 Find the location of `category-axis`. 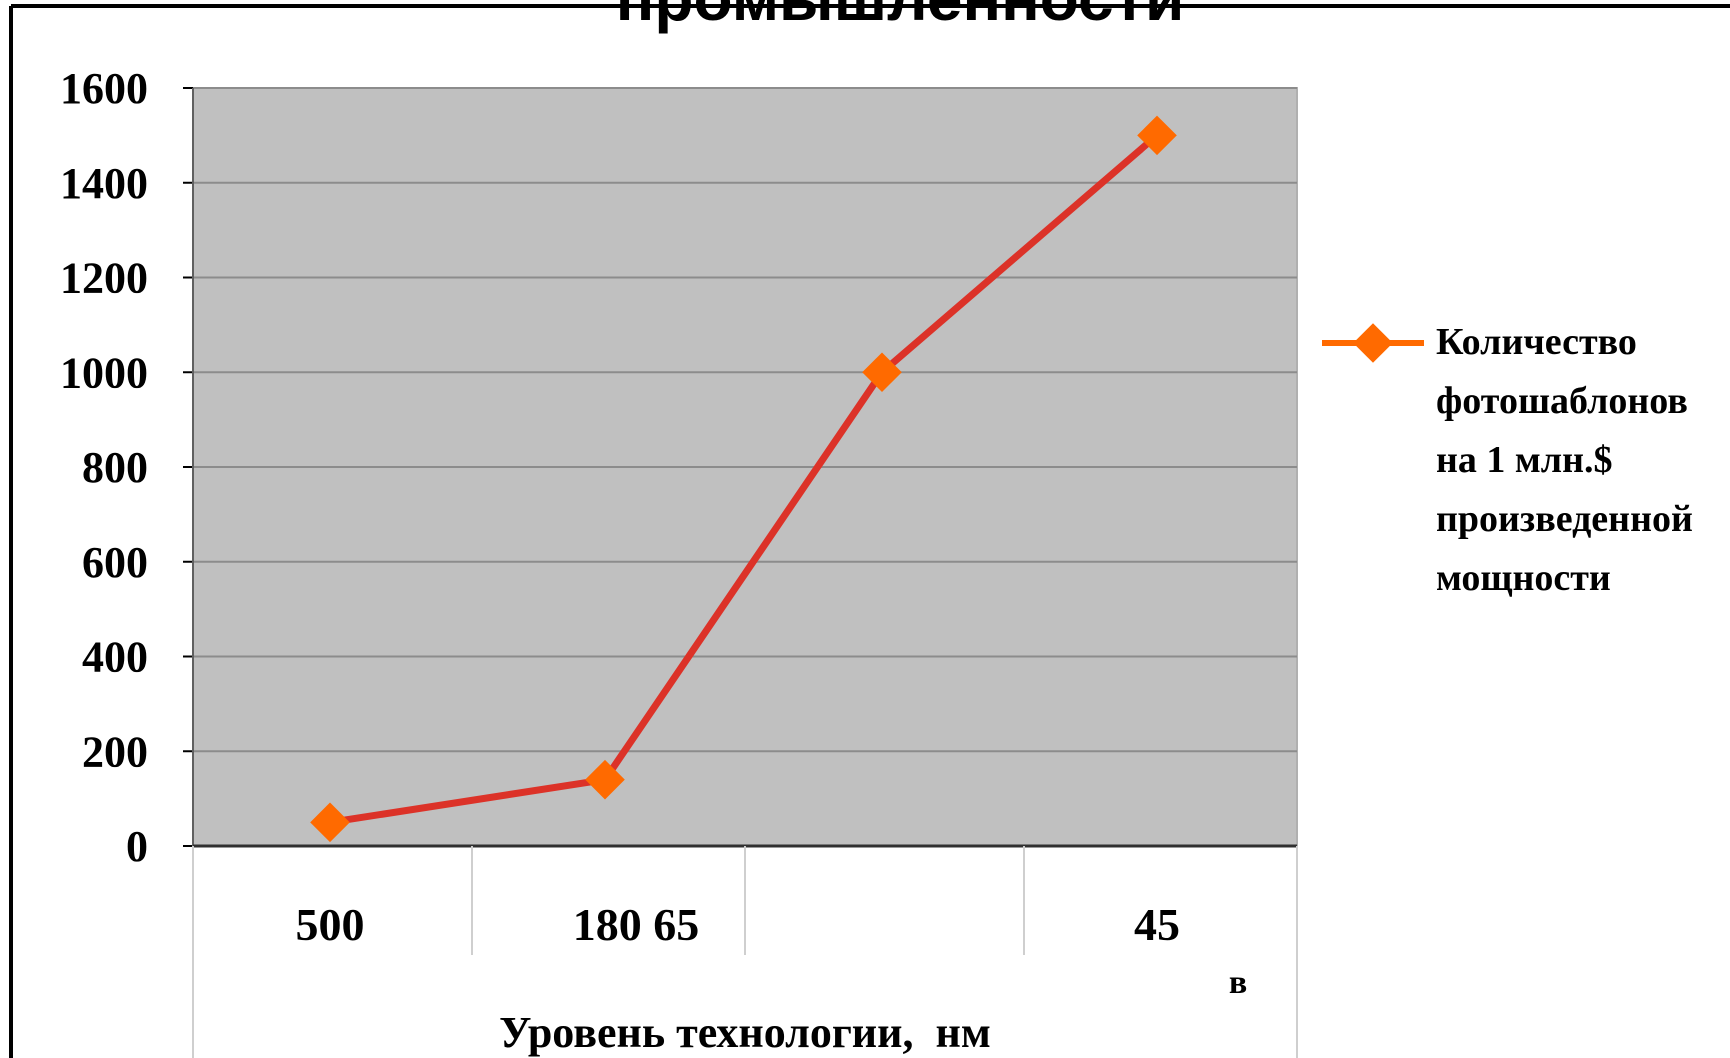

category-axis is located at coordinates (745, 952).